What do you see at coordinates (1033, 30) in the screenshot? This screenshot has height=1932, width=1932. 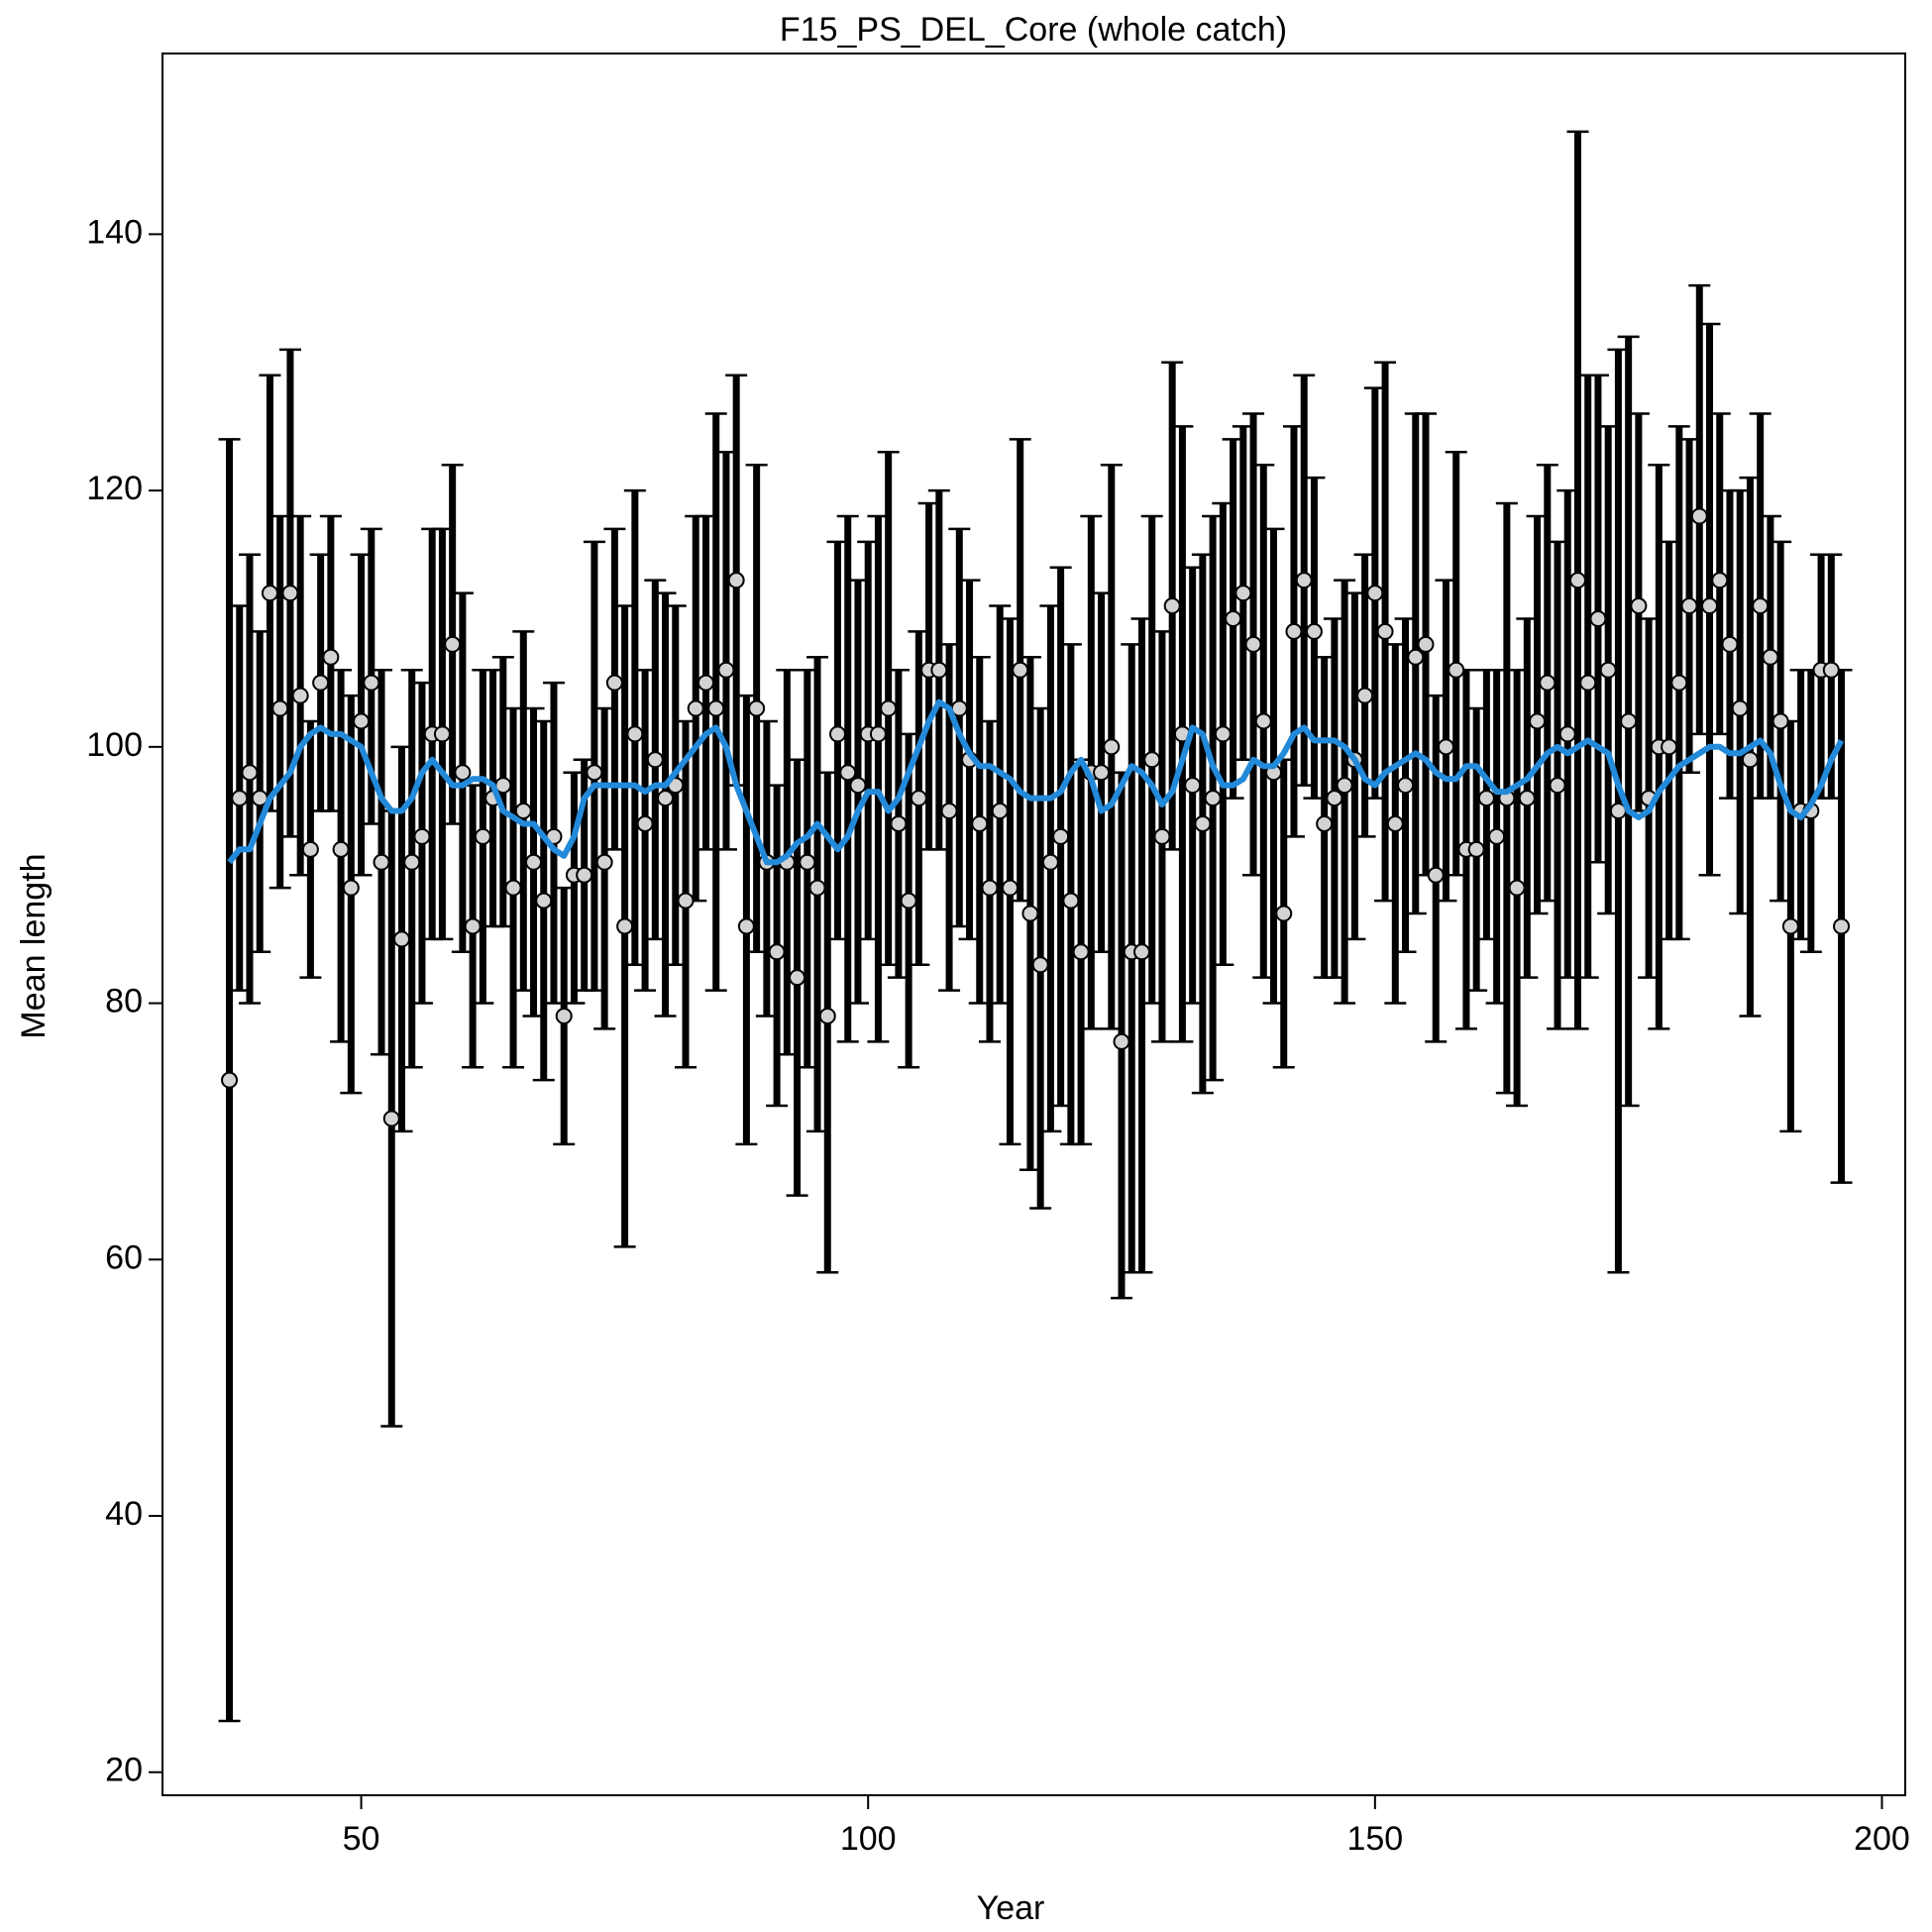 I see `chart-title: F15_PS_DEL_Core (whole catch)` at bounding box center [1033, 30].